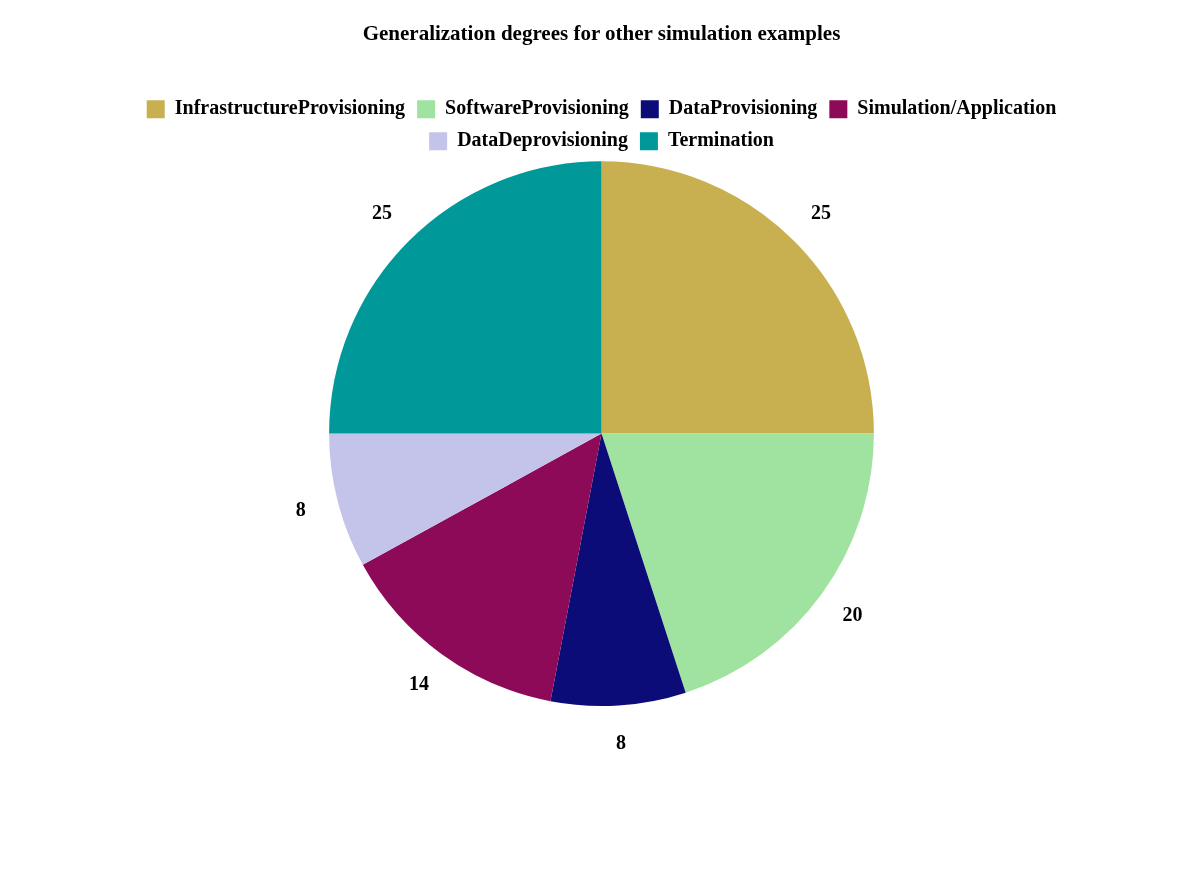 This screenshot has width=1203, height=886. What do you see at coordinates (743, 108) in the screenshot?
I see `legend-label: DataProvisioning` at bounding box center [743, 108].